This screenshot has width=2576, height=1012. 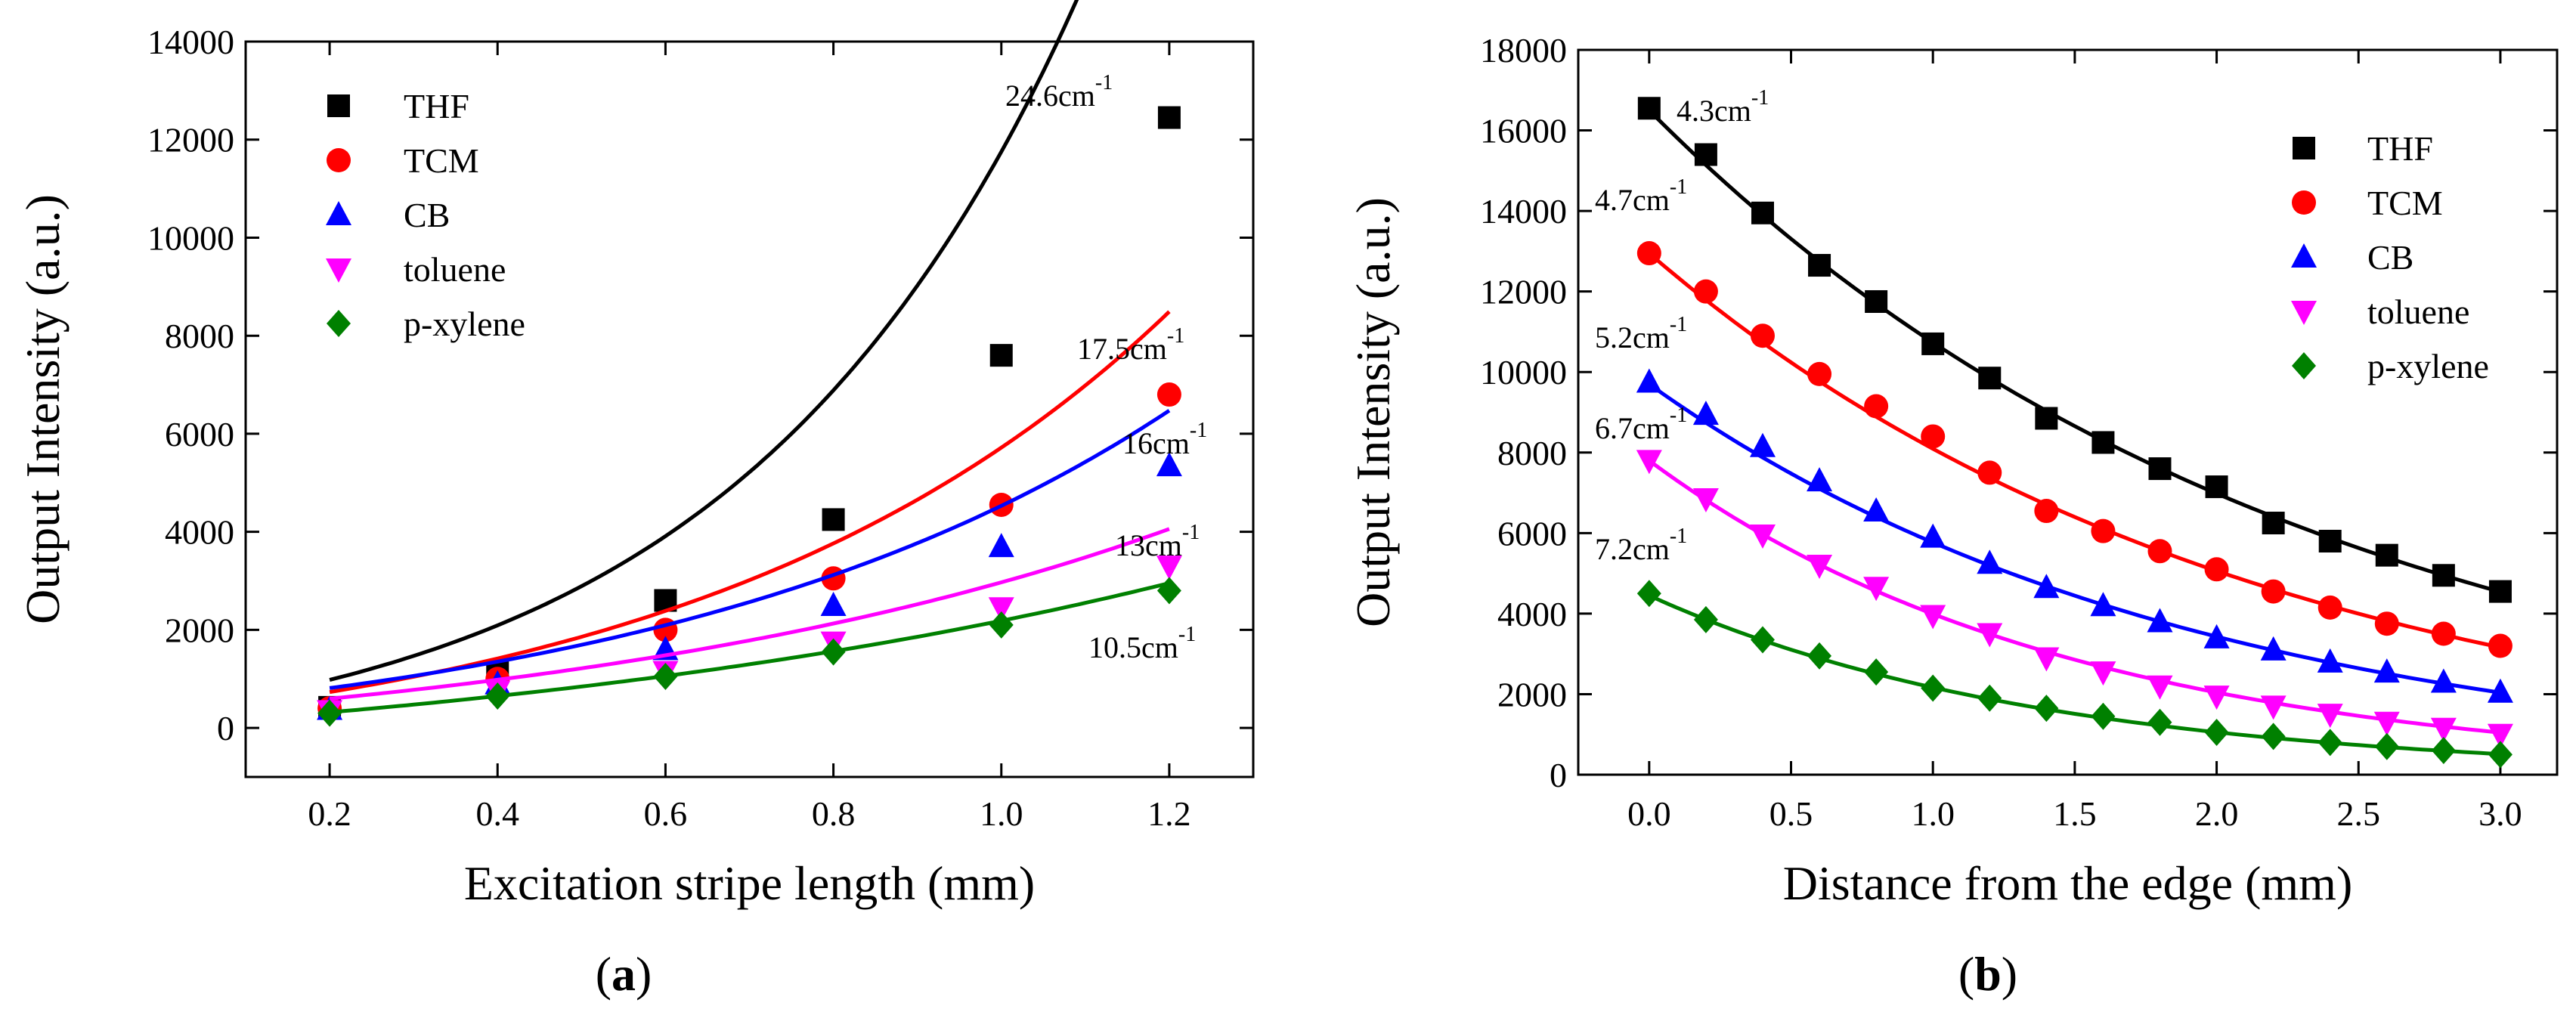 I want to click on panel-a-y-tick-label: 14000, so click(x=190, y=42).